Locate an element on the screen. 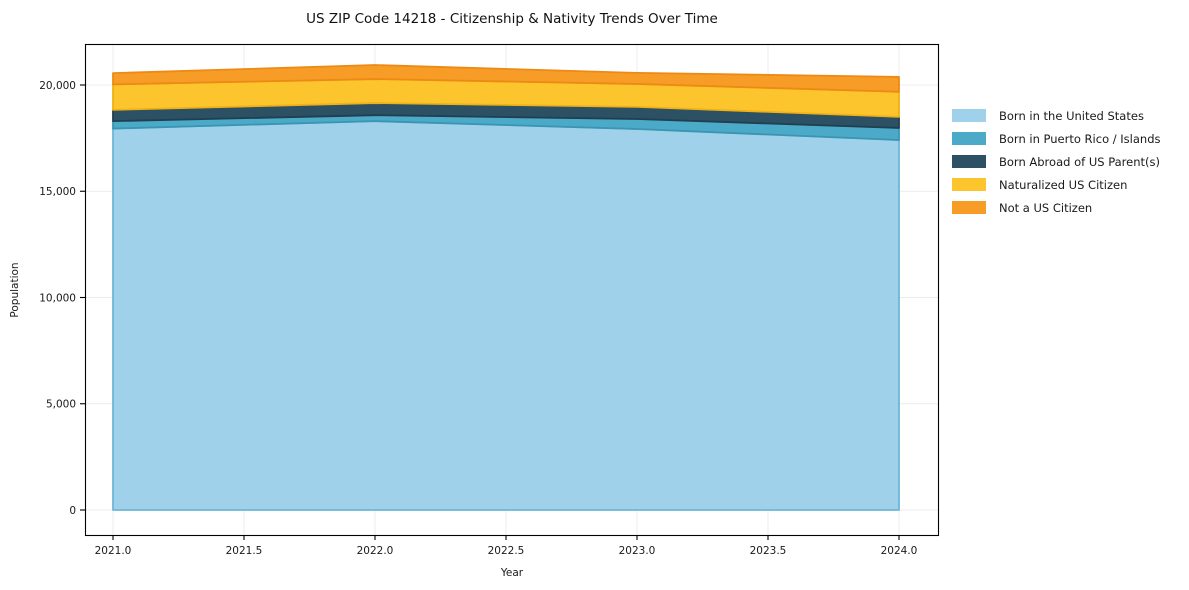 The height and width of the screenshot is (590, 1189). x-tick-label: 2023.5 is located at coordinates (768, 551).